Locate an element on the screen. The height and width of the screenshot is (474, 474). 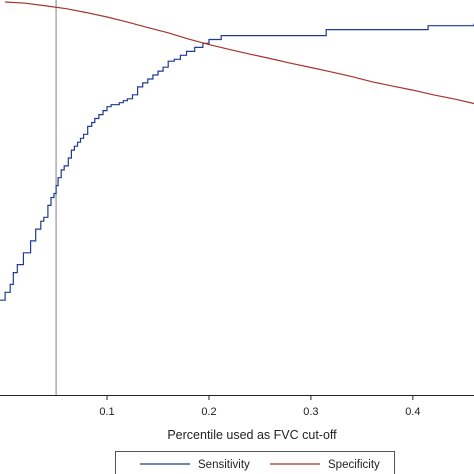
x-axis-title: Percentile used as FVC cut-off is located at coordinates (252, 435).